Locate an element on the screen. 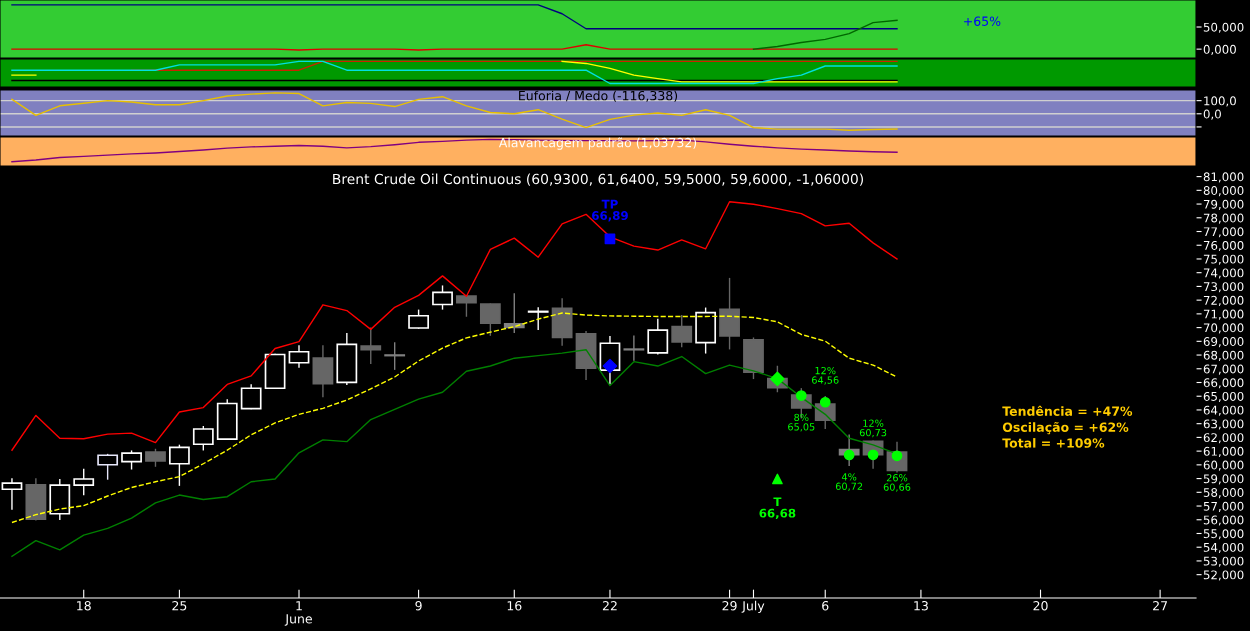 The image size is (1250, 631). y-tick-label: 0,000 is located at coordinates (1219, 49).